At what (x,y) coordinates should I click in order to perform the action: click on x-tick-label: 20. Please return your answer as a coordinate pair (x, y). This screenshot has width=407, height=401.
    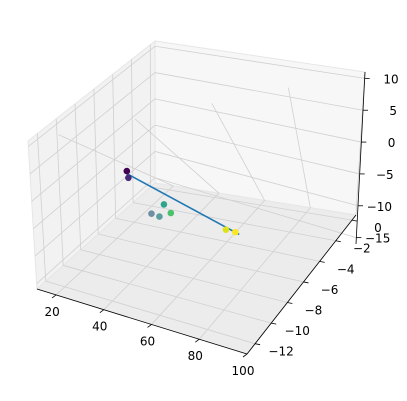
    Looking at the image, I should click on (51, 312).